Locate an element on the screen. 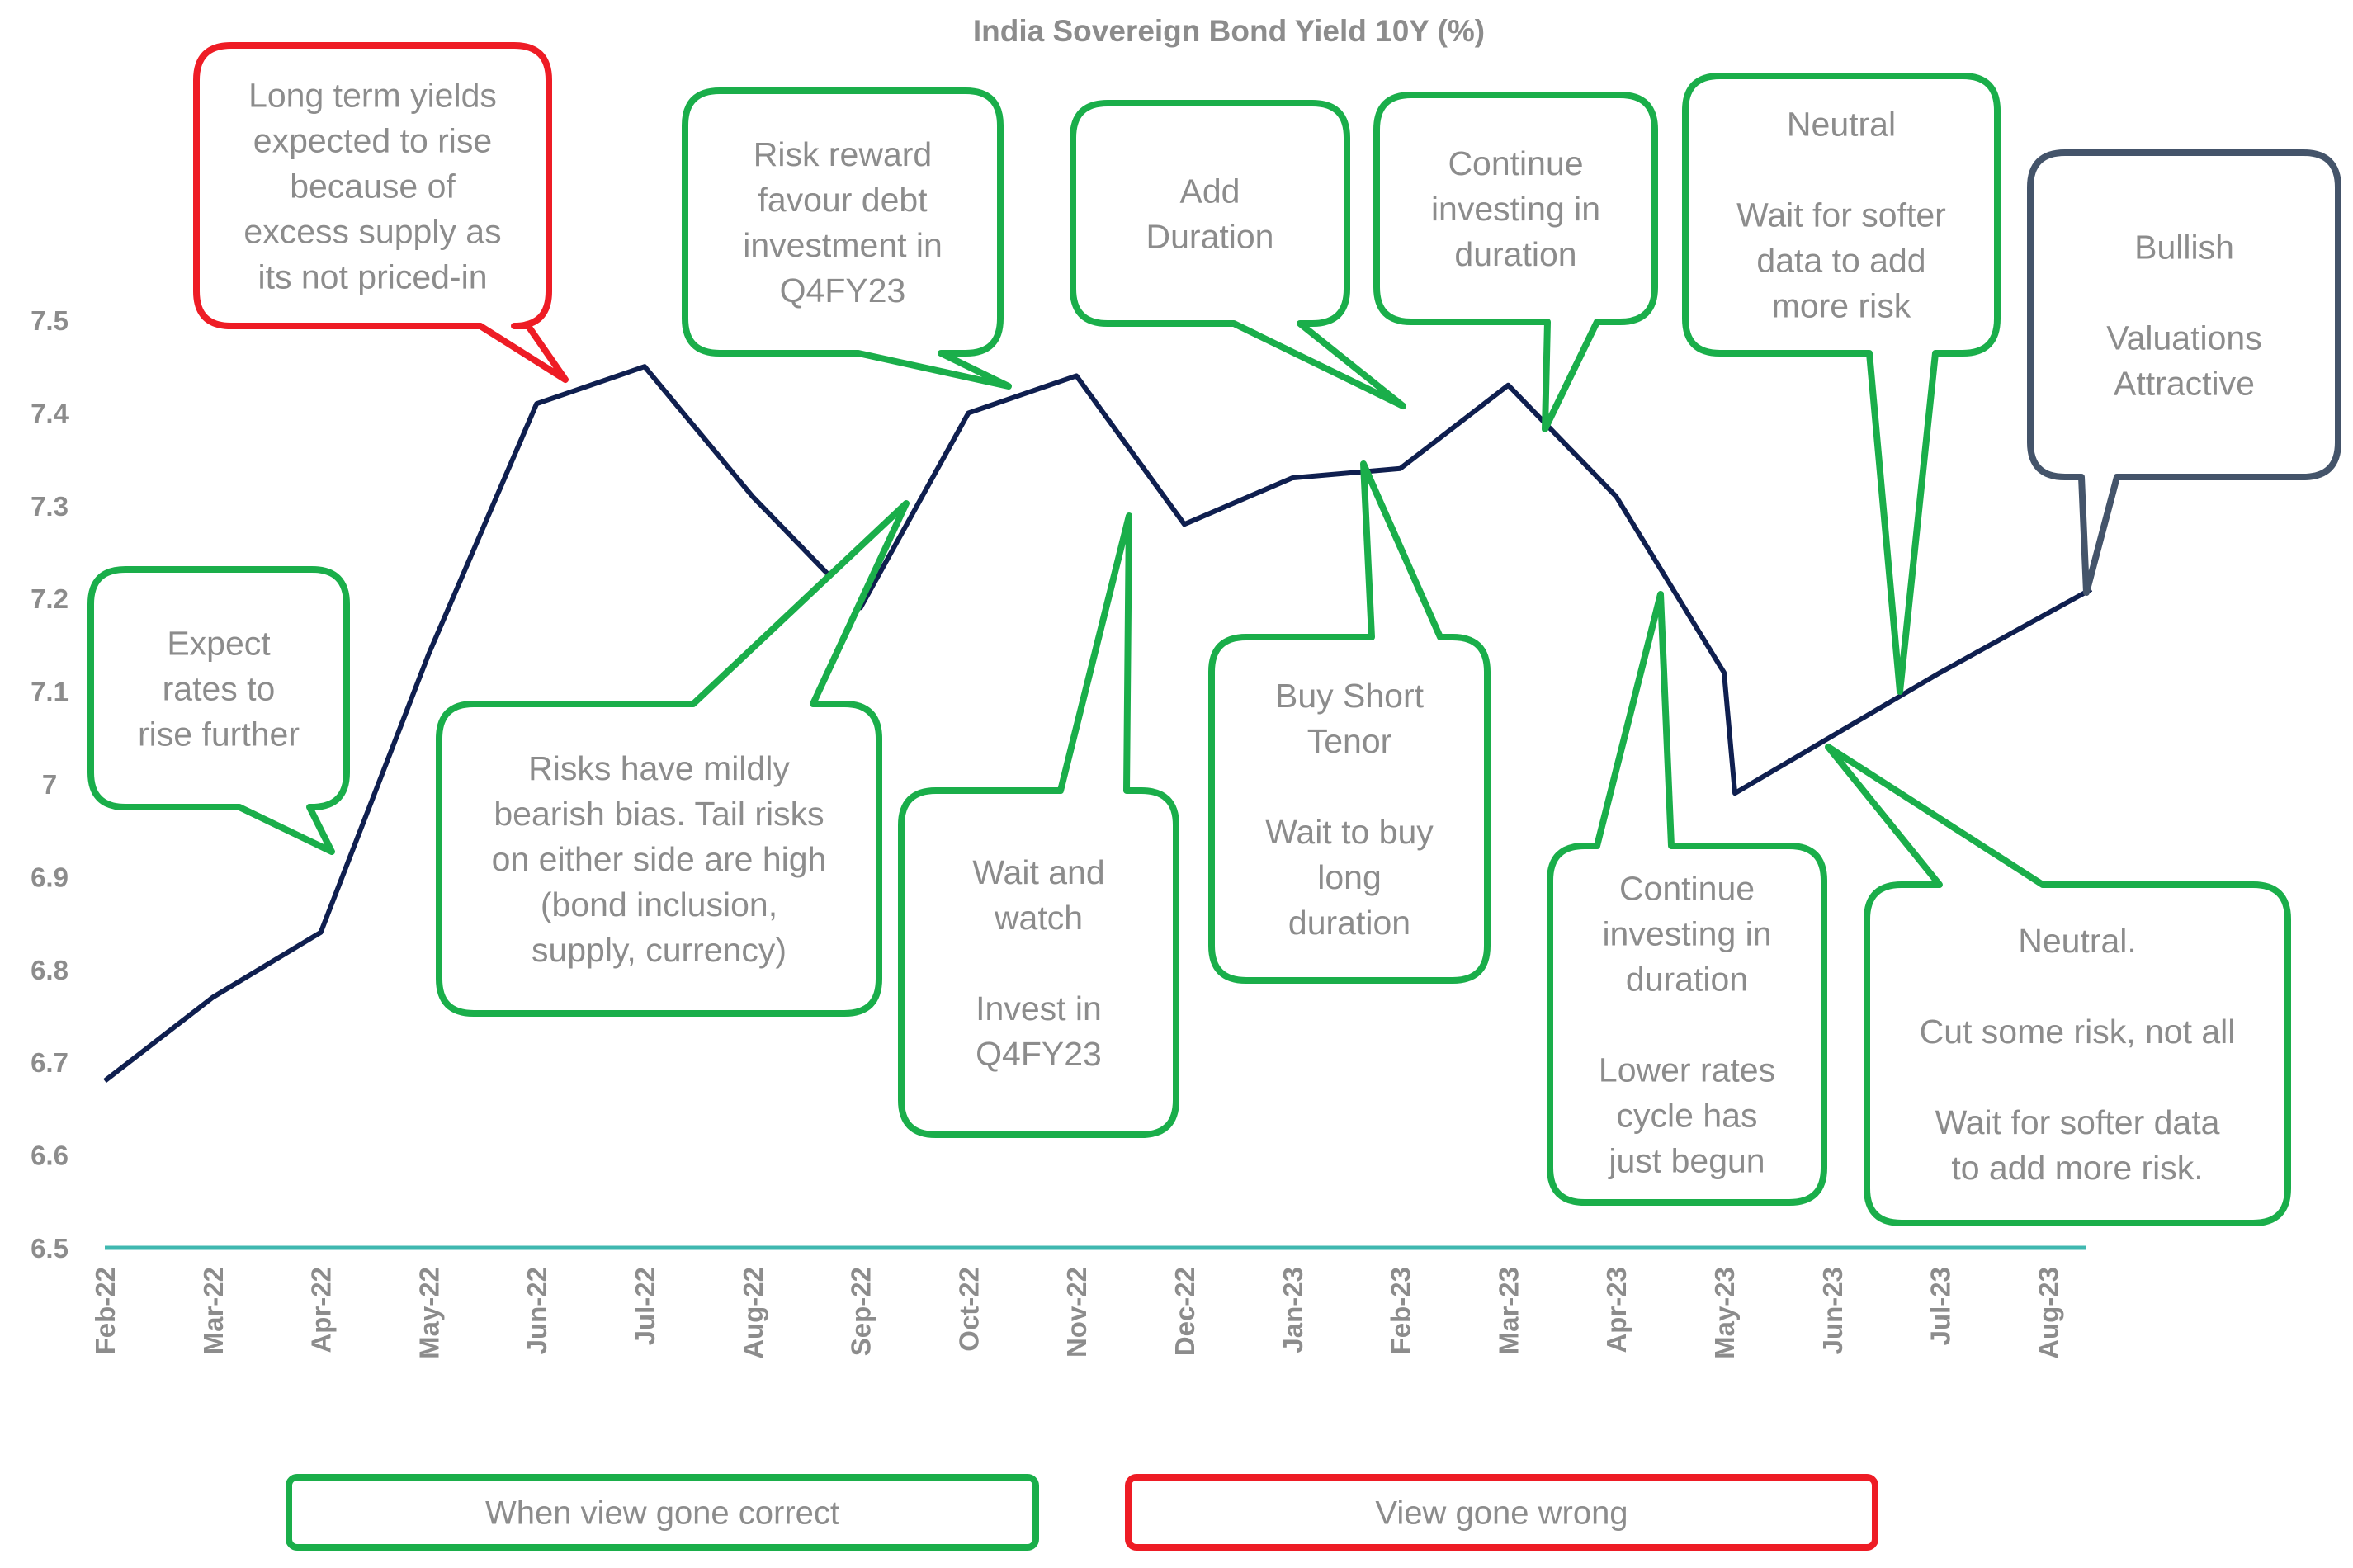 Image resolution: width=2353 pixels, height=1568 pixels. callout-line: data to add is located at coordinates (1841, 260).